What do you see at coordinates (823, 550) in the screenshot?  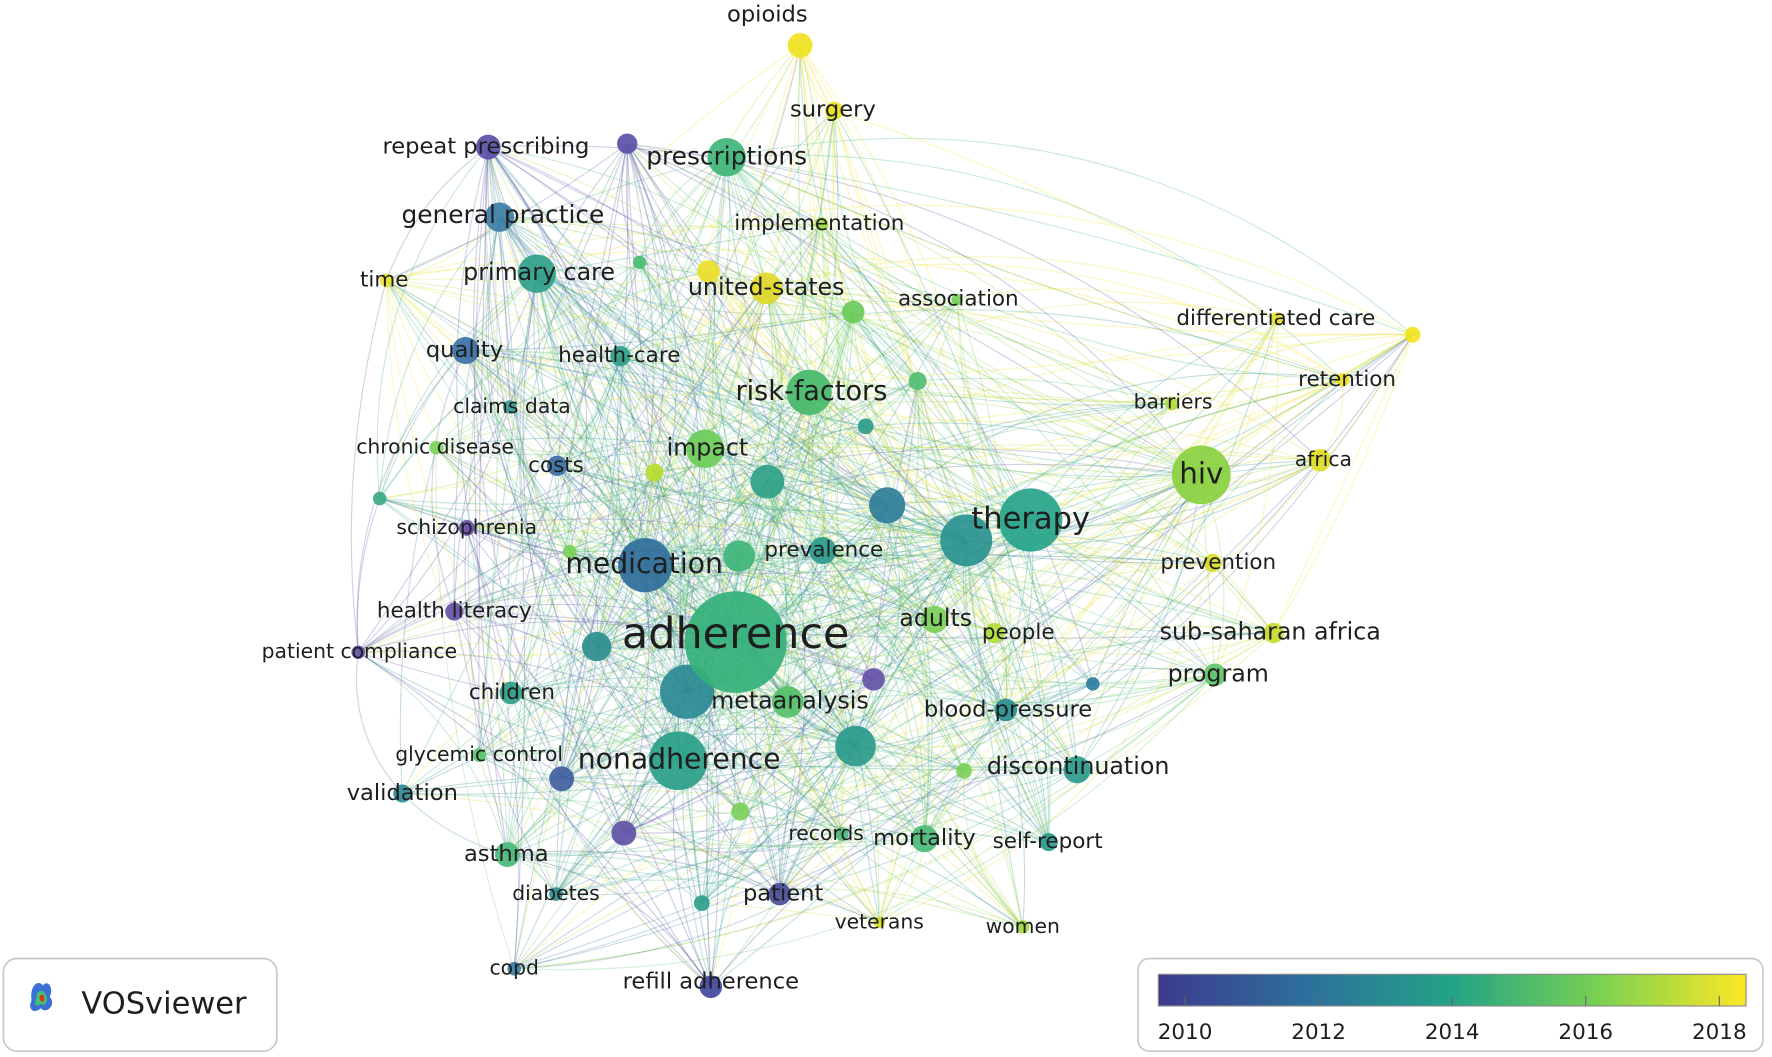 I see `node-label: prevalence` at bounding box center [823, 550].